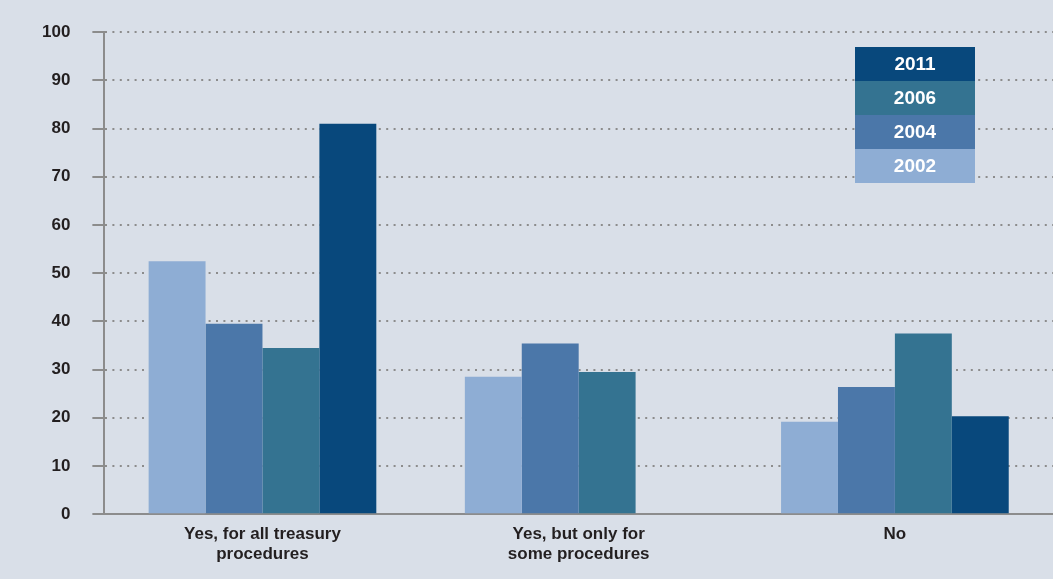  I want to click on y-tick-label: 80, so click(61, 128).